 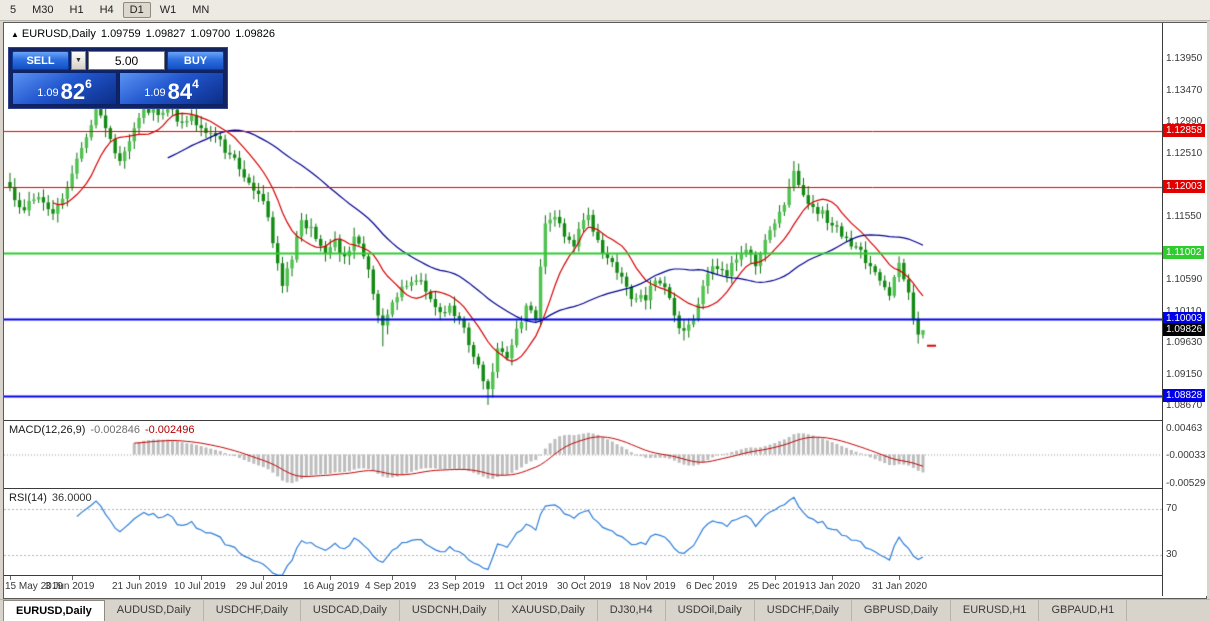 What do you see at coordinates (58, 34) in the screenshot?
I see `chart-symbol-period: EURUSD,Daily` at bounding box center [58, 34].